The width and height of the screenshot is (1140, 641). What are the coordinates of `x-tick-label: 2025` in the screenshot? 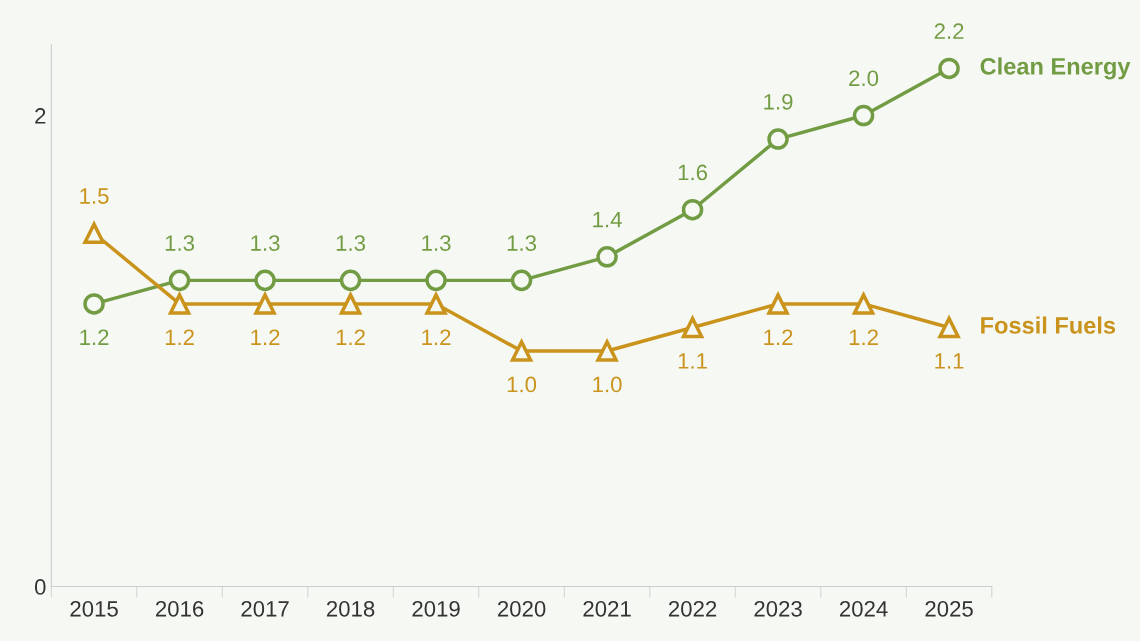 It's located at (949, 608).